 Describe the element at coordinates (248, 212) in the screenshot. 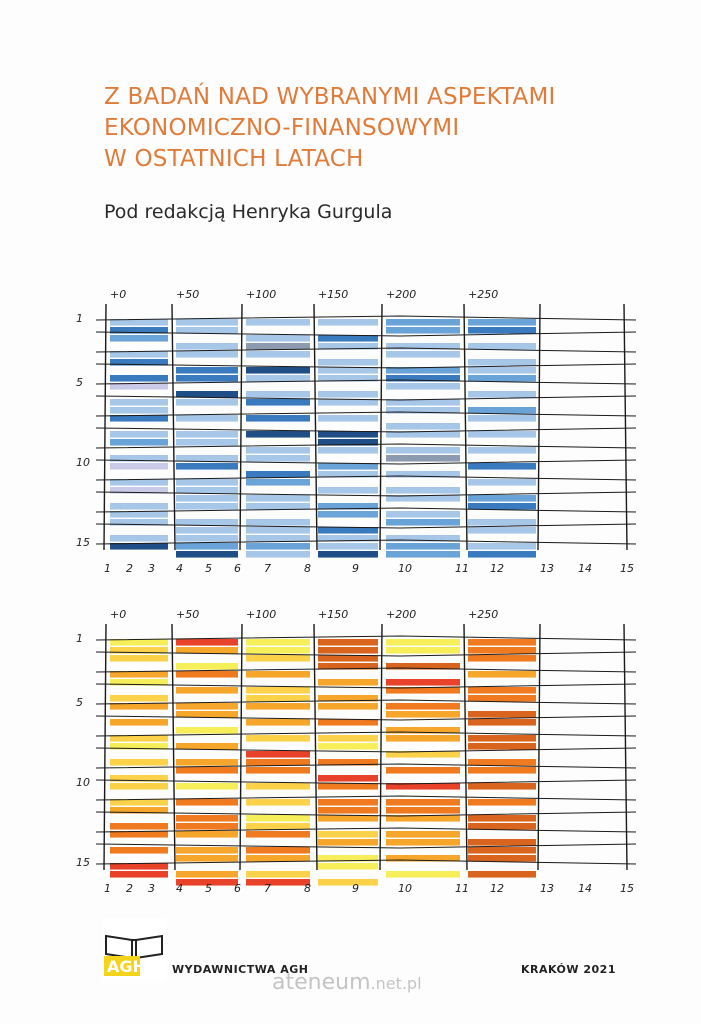

I see `editor-line: Pod redakcją Henryka Gurgula` at that location.